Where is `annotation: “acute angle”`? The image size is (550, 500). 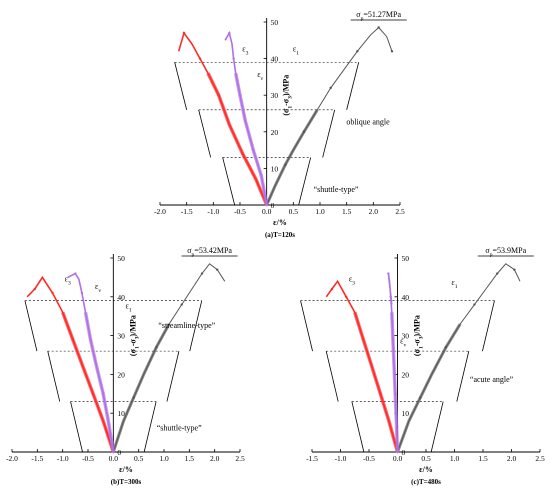
annotation: “acute angle” is located at coordinates (492, 379).